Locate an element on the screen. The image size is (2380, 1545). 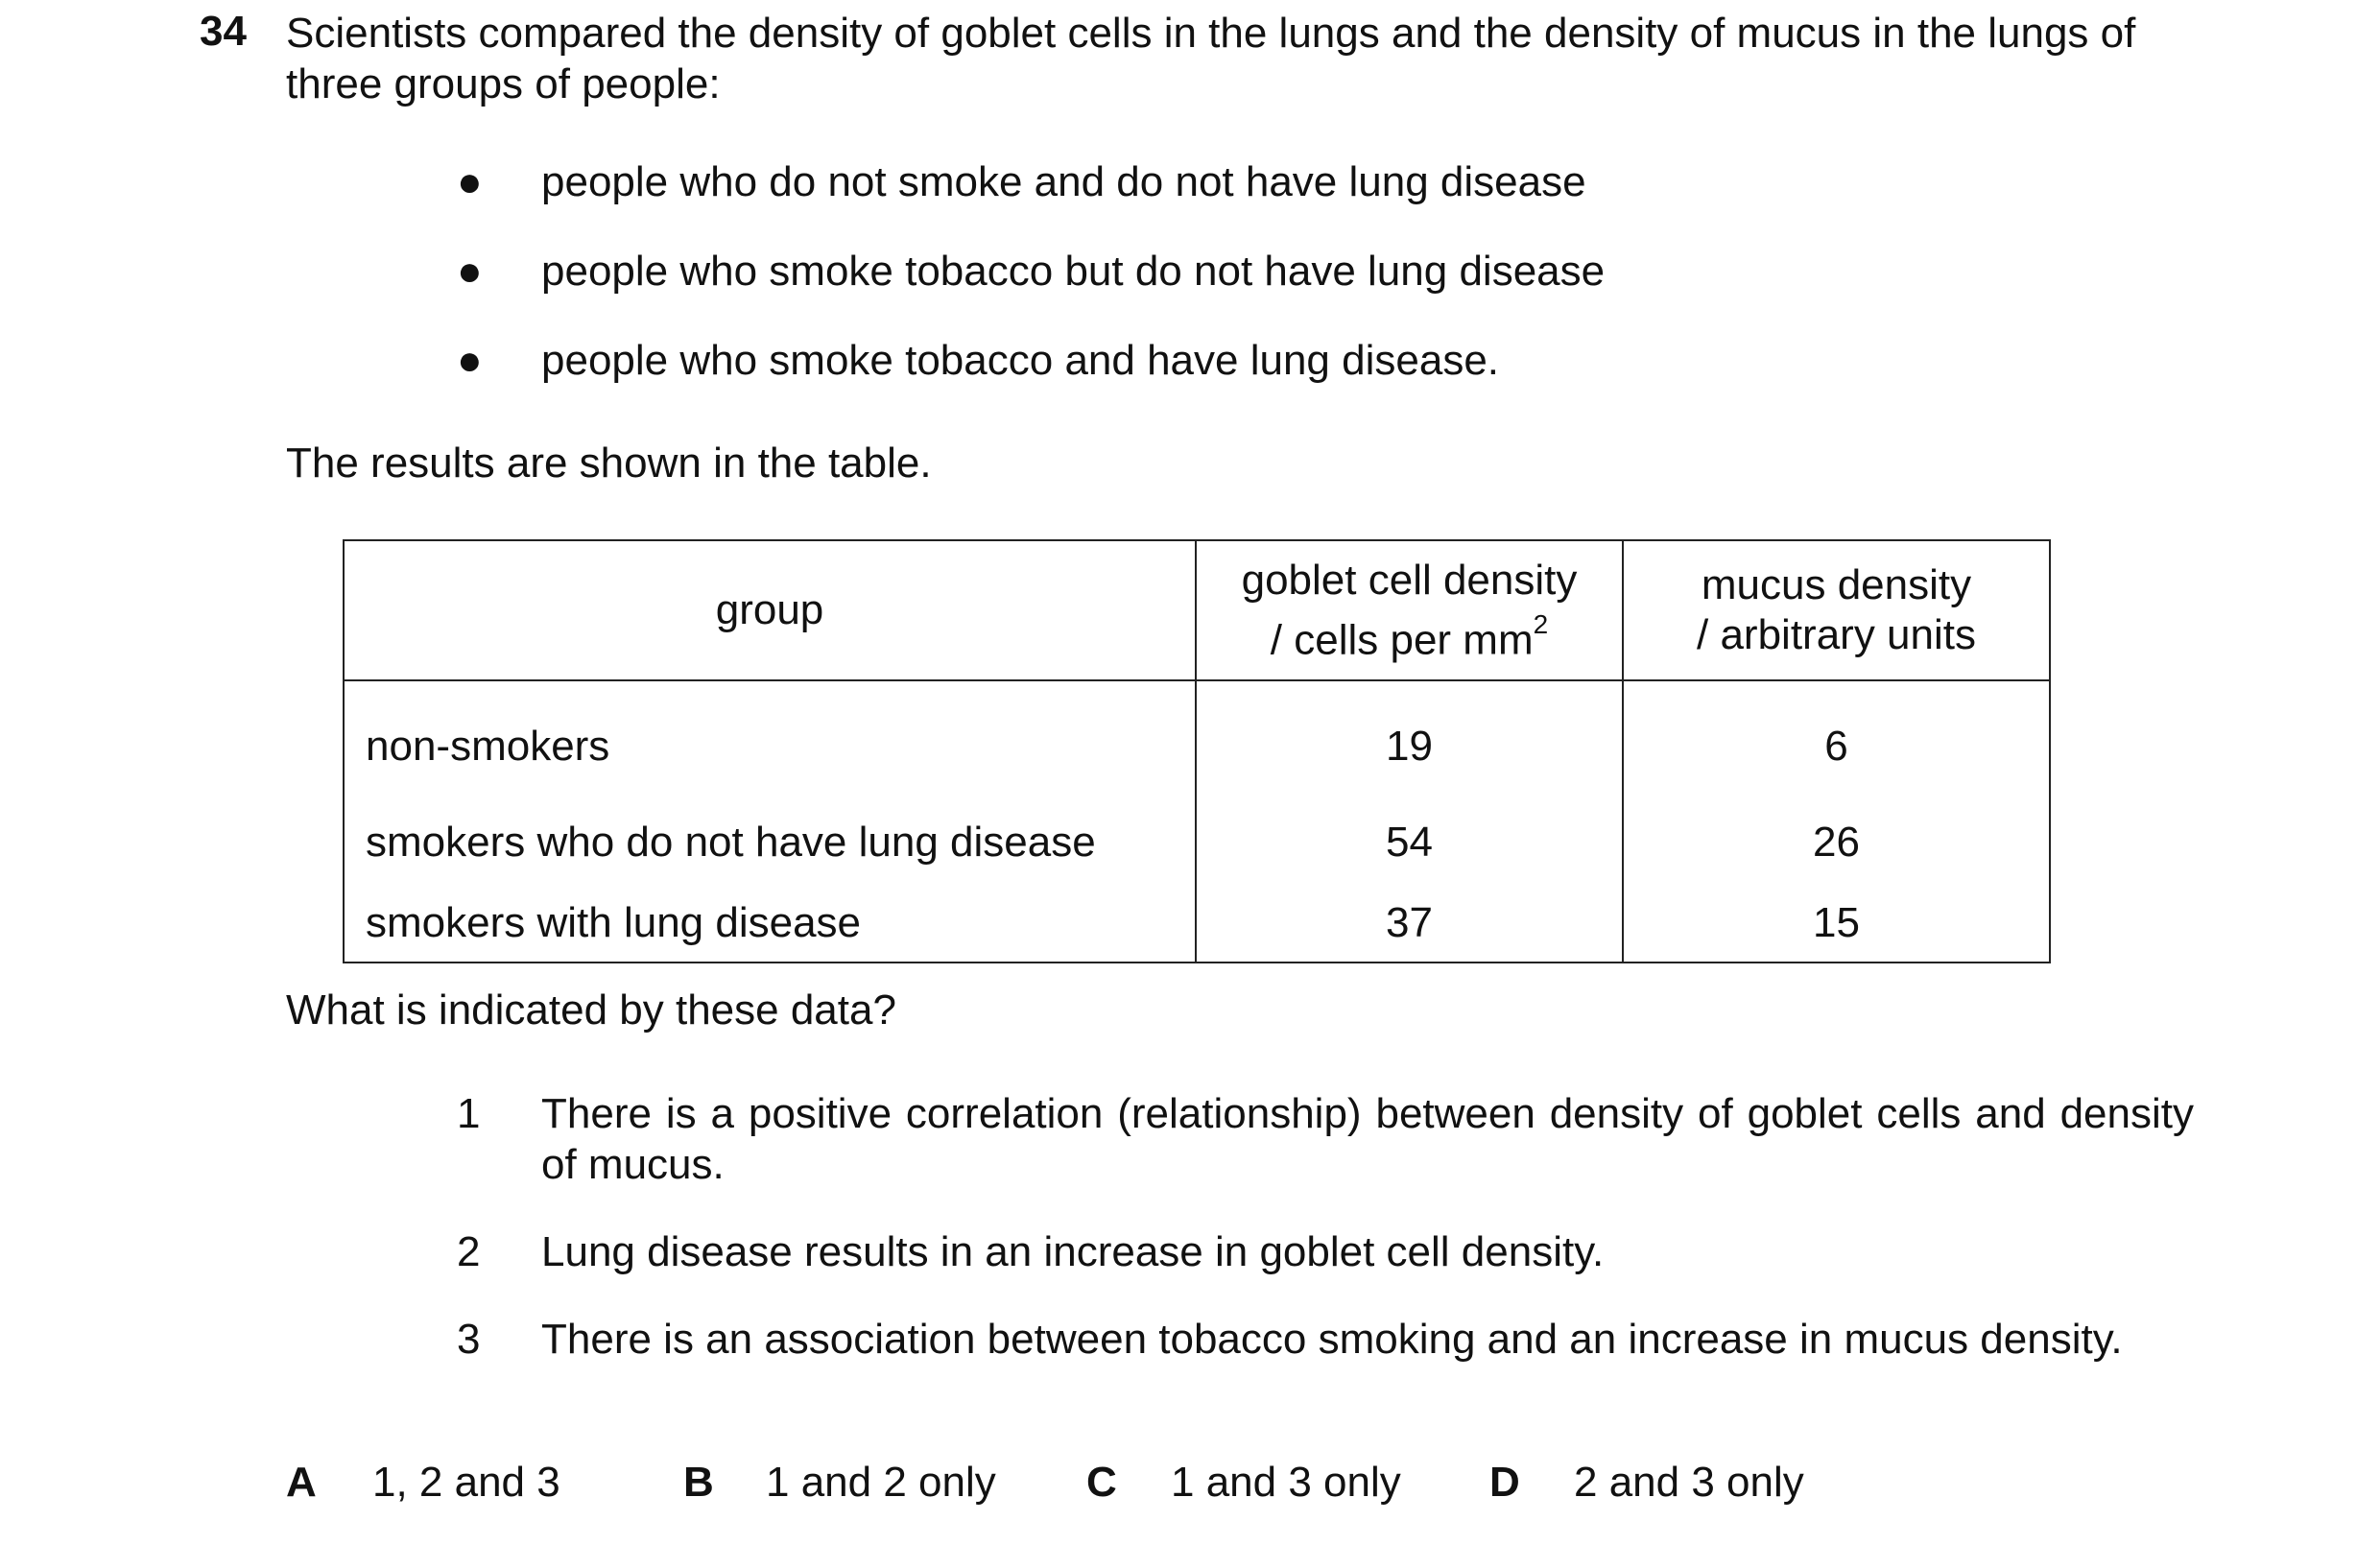
statement-number: 1 is located at coordinates (469, 1113).